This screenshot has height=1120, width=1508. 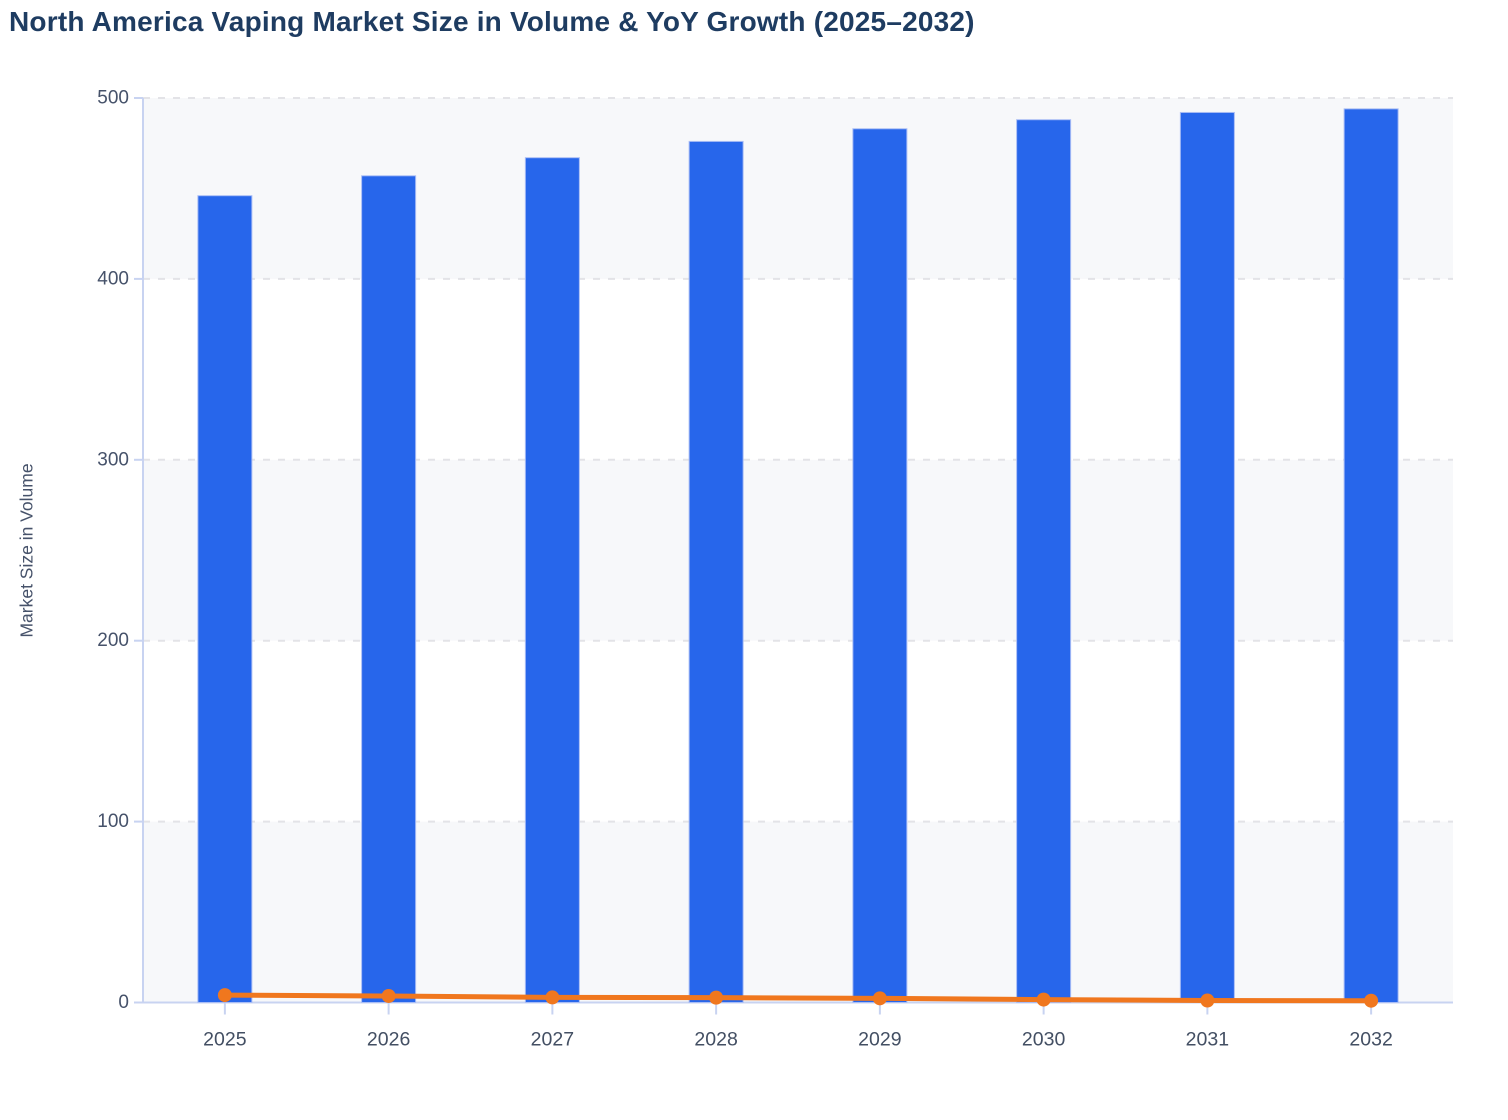 What do you see at coordinates (716, 571) in the screenshot?
I see `bar-2028` at bounding box center [716, 571].